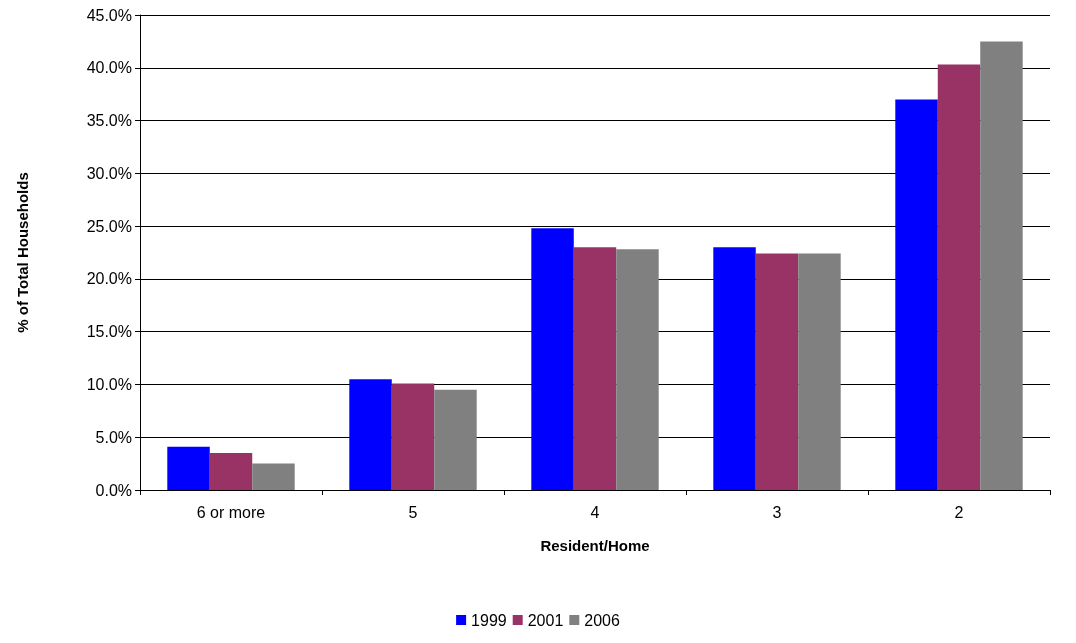 The width and height of the screenshot is (1076, 643). I want to click on x-tick-label: 3, so click(777, 512).